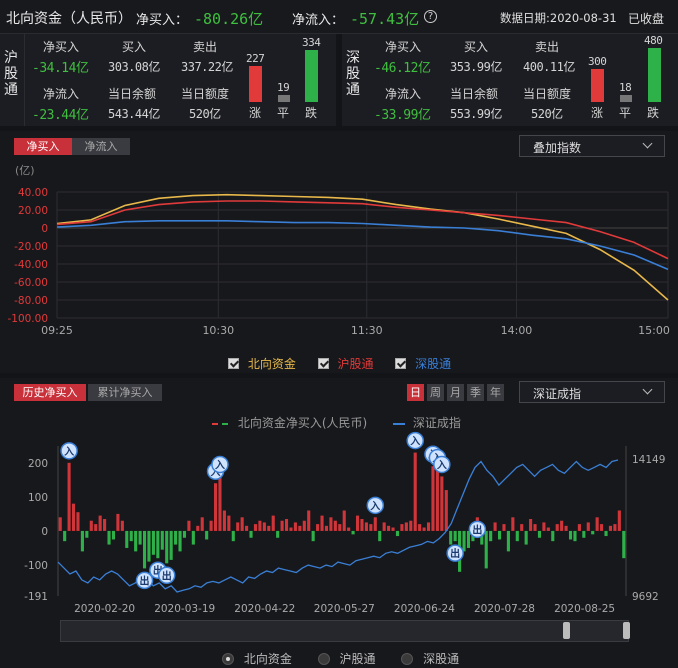  What do you see at coordinates (283, 113) in the screenshot?
I see `sh-flat-label: 平` at bounding box center [283, 113].